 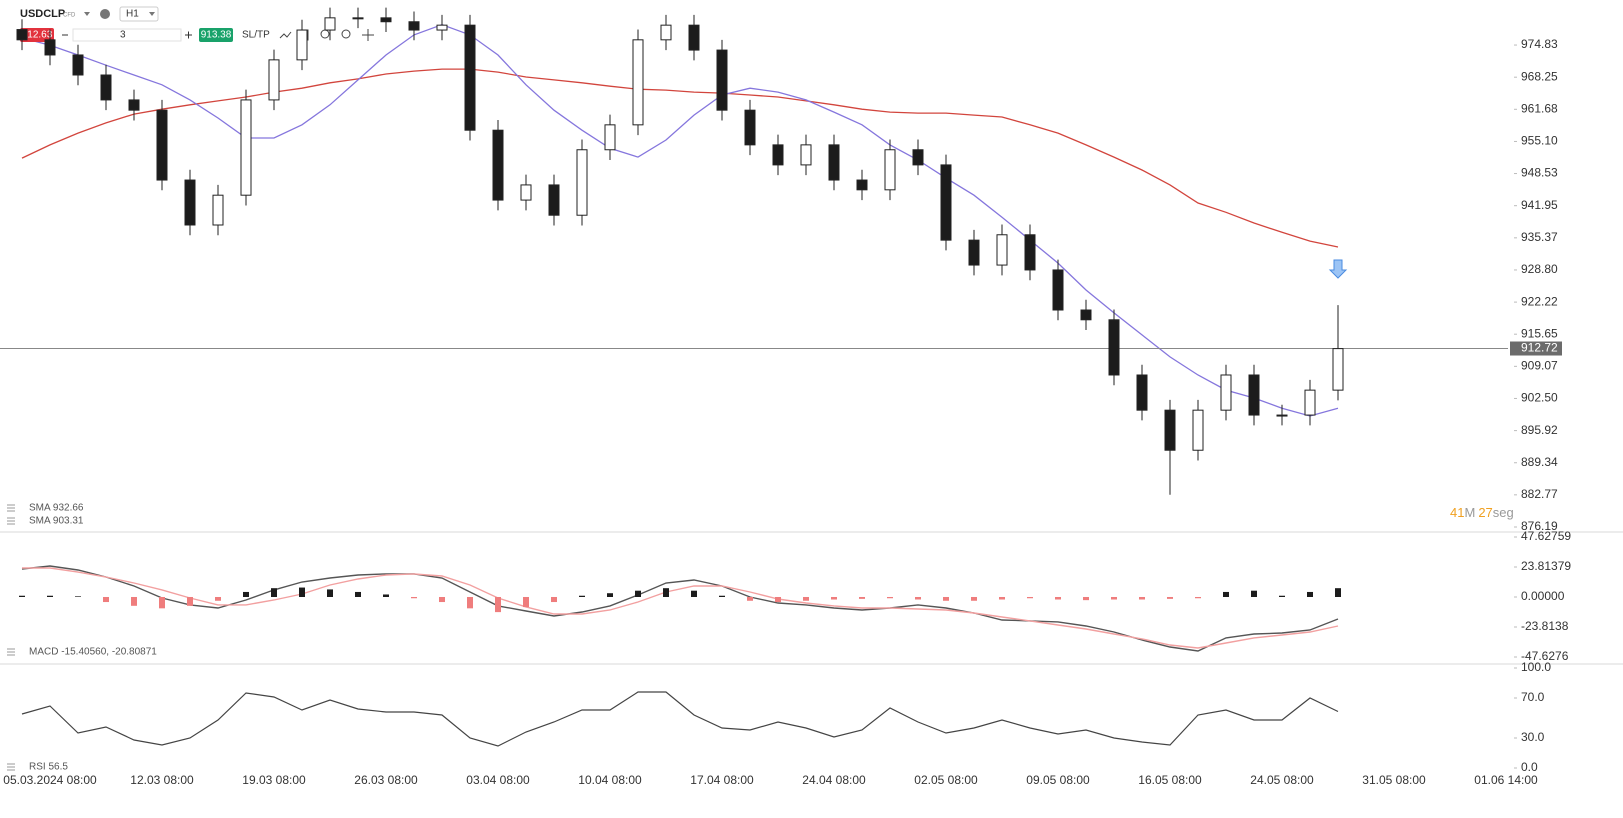 I want to click on crosshair, so click(x=368, y=35).